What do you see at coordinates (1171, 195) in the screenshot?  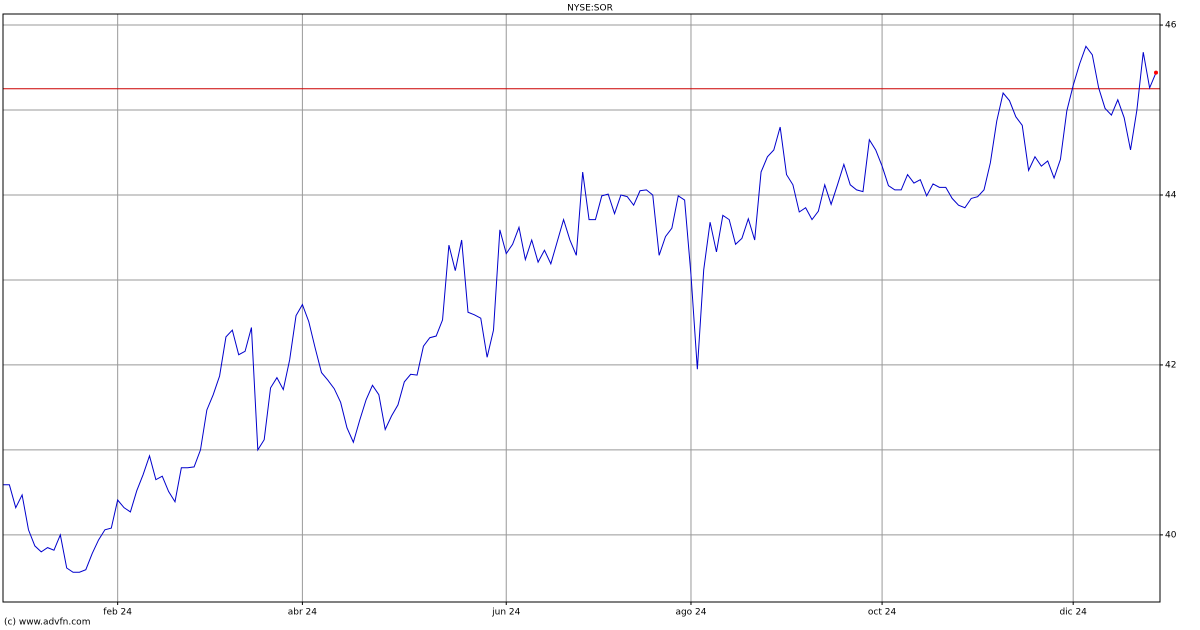 I see `y-tick-label: 44` at bounding box center [1171, 195].